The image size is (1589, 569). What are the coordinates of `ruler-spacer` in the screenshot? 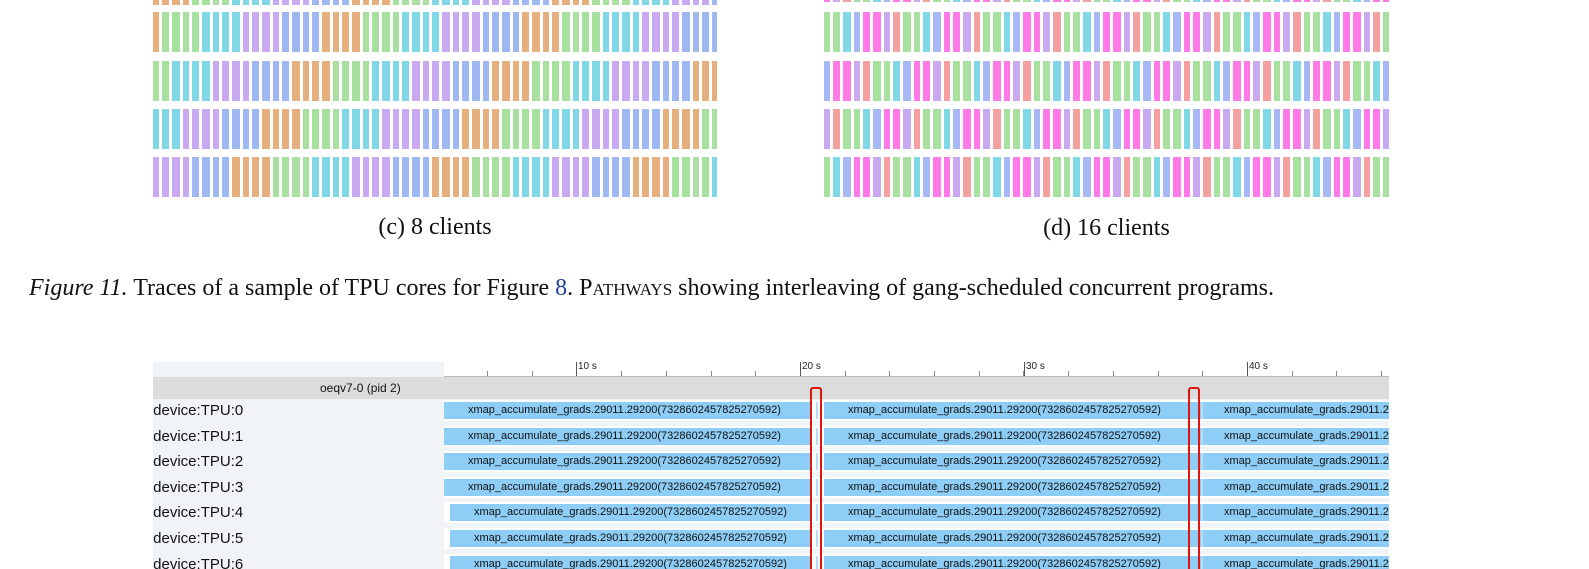 It's located at (298, 369).